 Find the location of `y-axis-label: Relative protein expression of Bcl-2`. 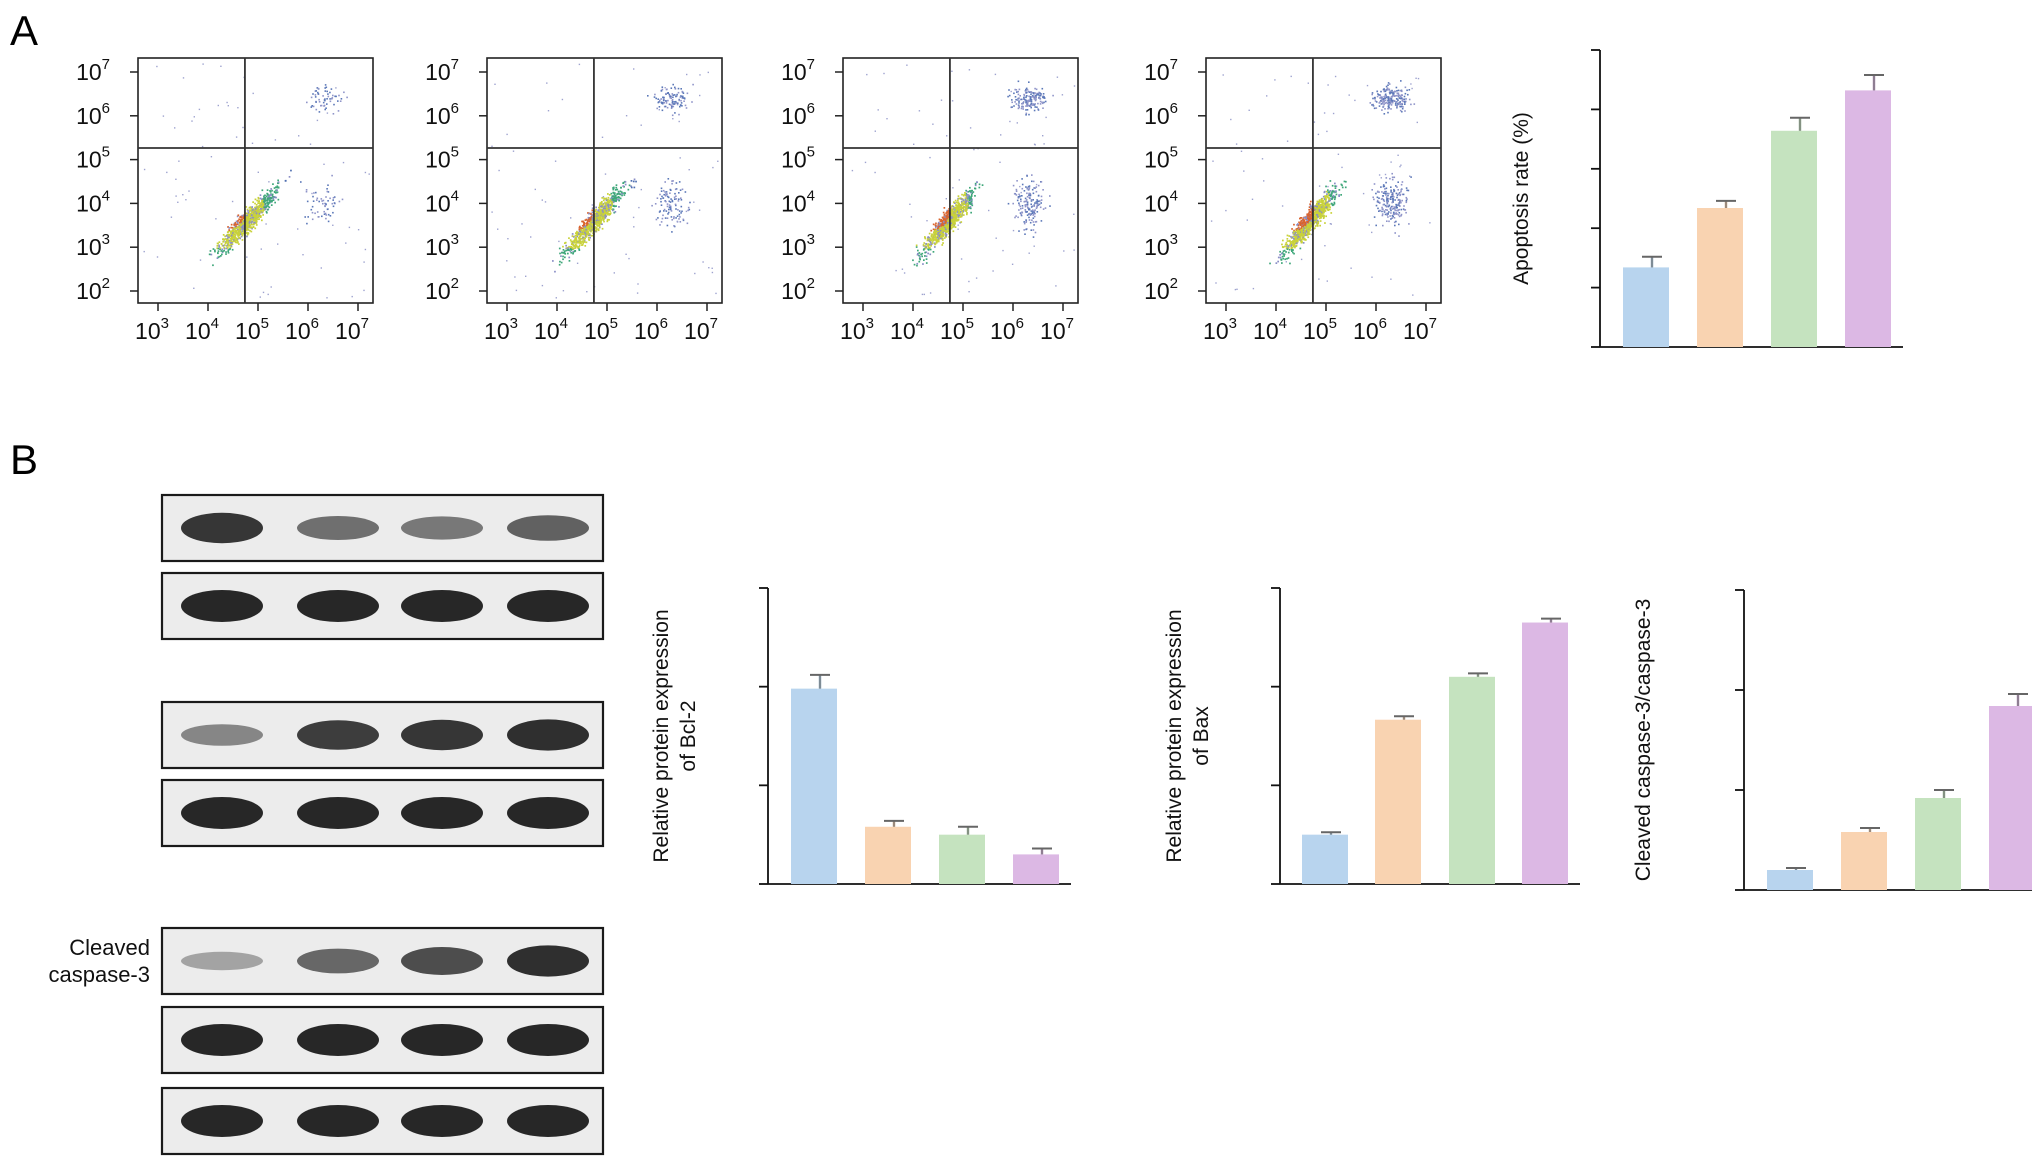

y-axis-label: Relative protein expression of Bcl-2 is located at coordinates (675, 735).